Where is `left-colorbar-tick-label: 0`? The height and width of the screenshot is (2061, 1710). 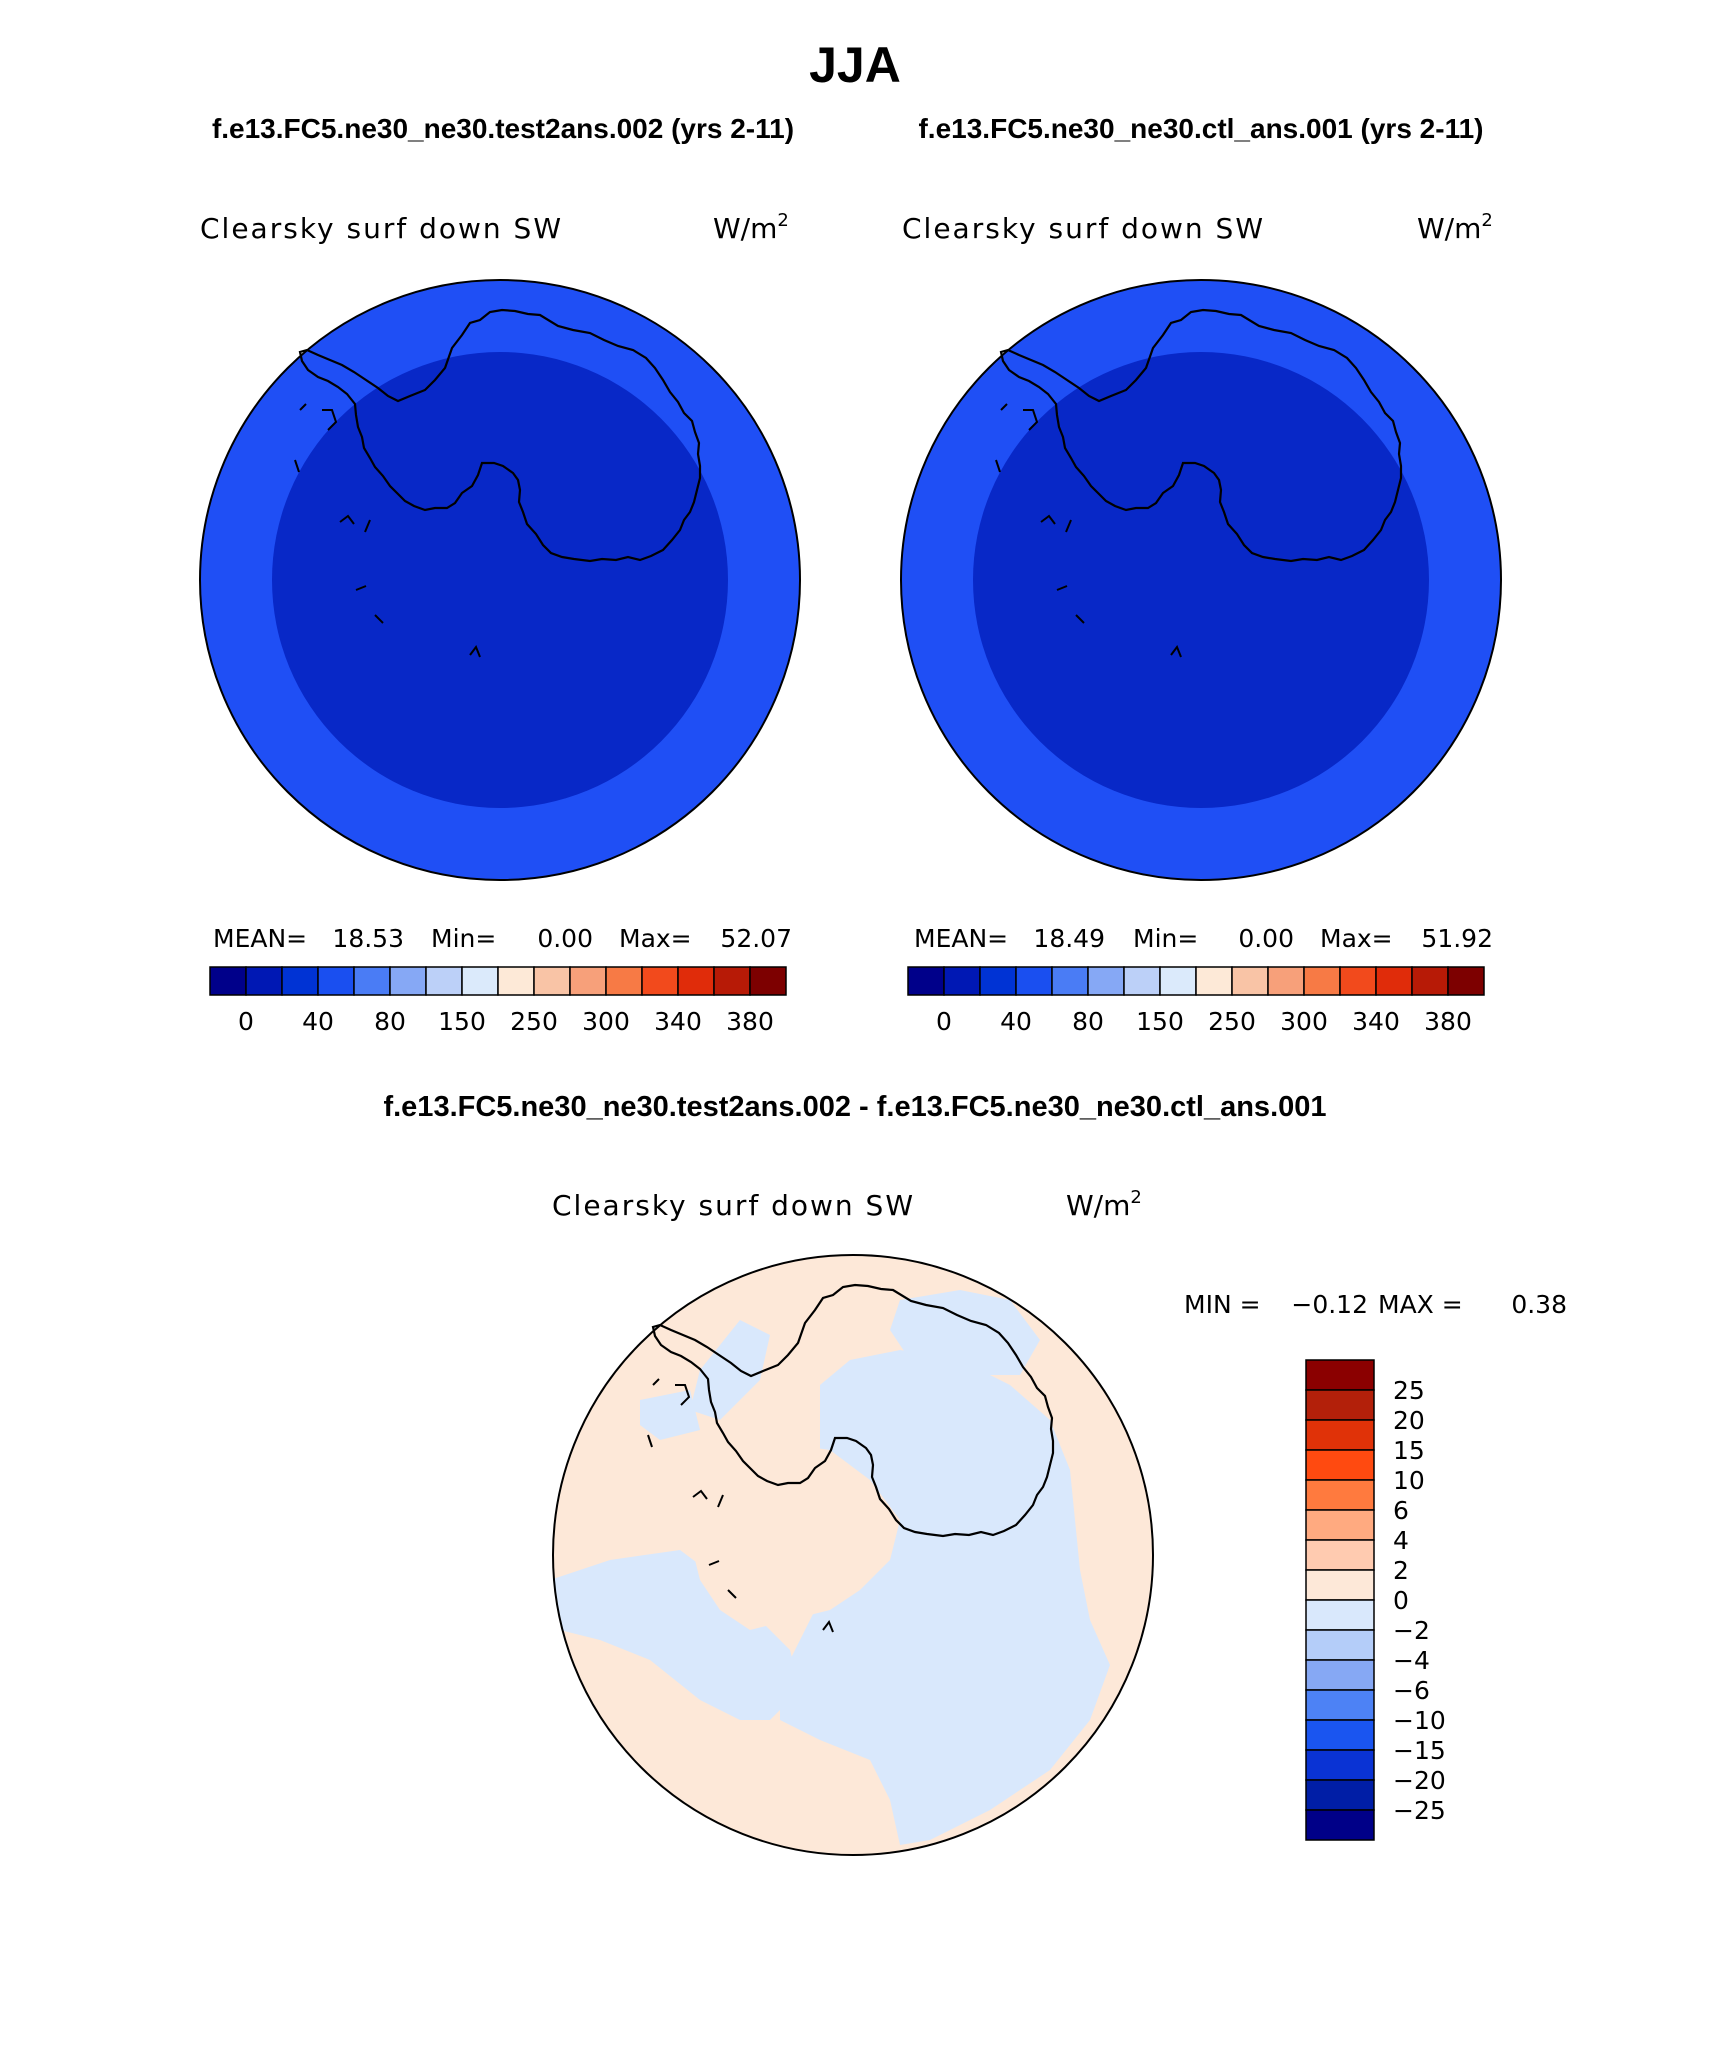
left-colorbar-tick-label: 0 is located at coordinates (246, 1021).